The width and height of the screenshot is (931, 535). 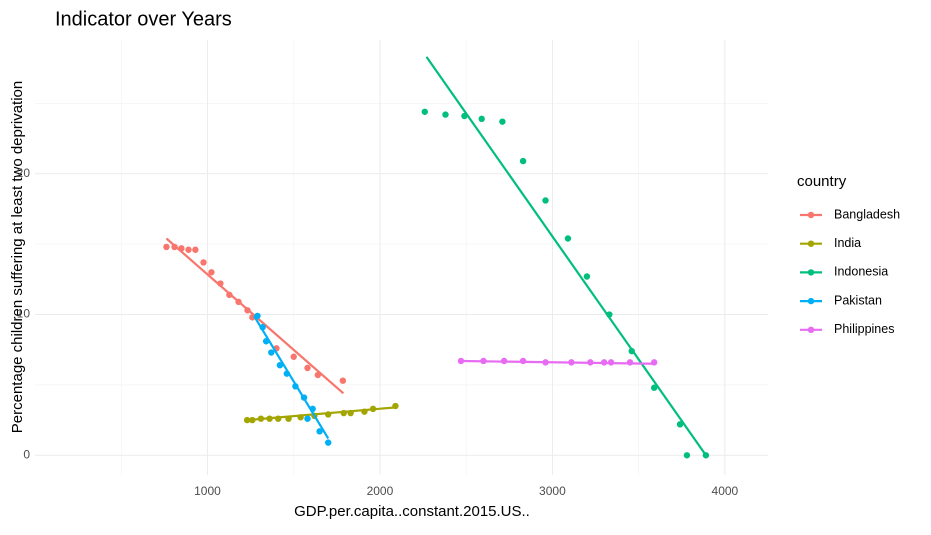 I want to click on y-tick-label: 0, so click(x=26, y=454).